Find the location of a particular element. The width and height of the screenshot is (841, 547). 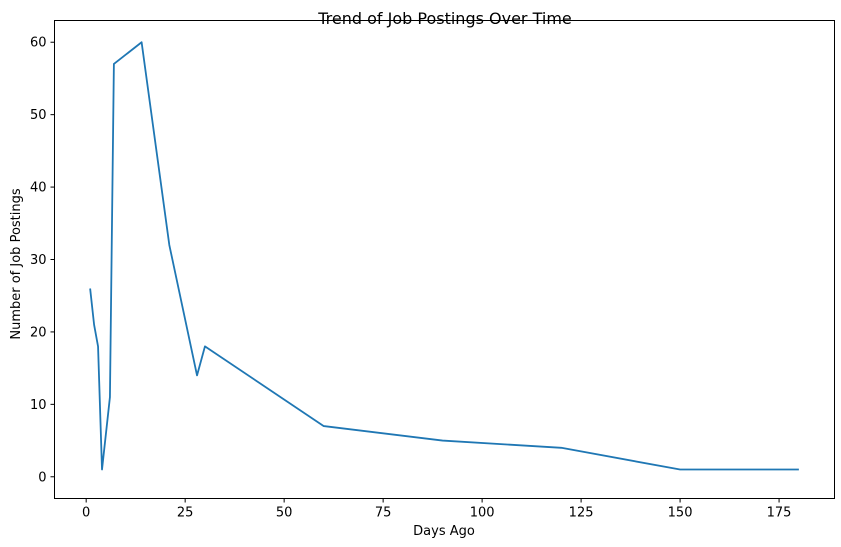

x-tick-label: 100 is located at coordinates (482, 513).